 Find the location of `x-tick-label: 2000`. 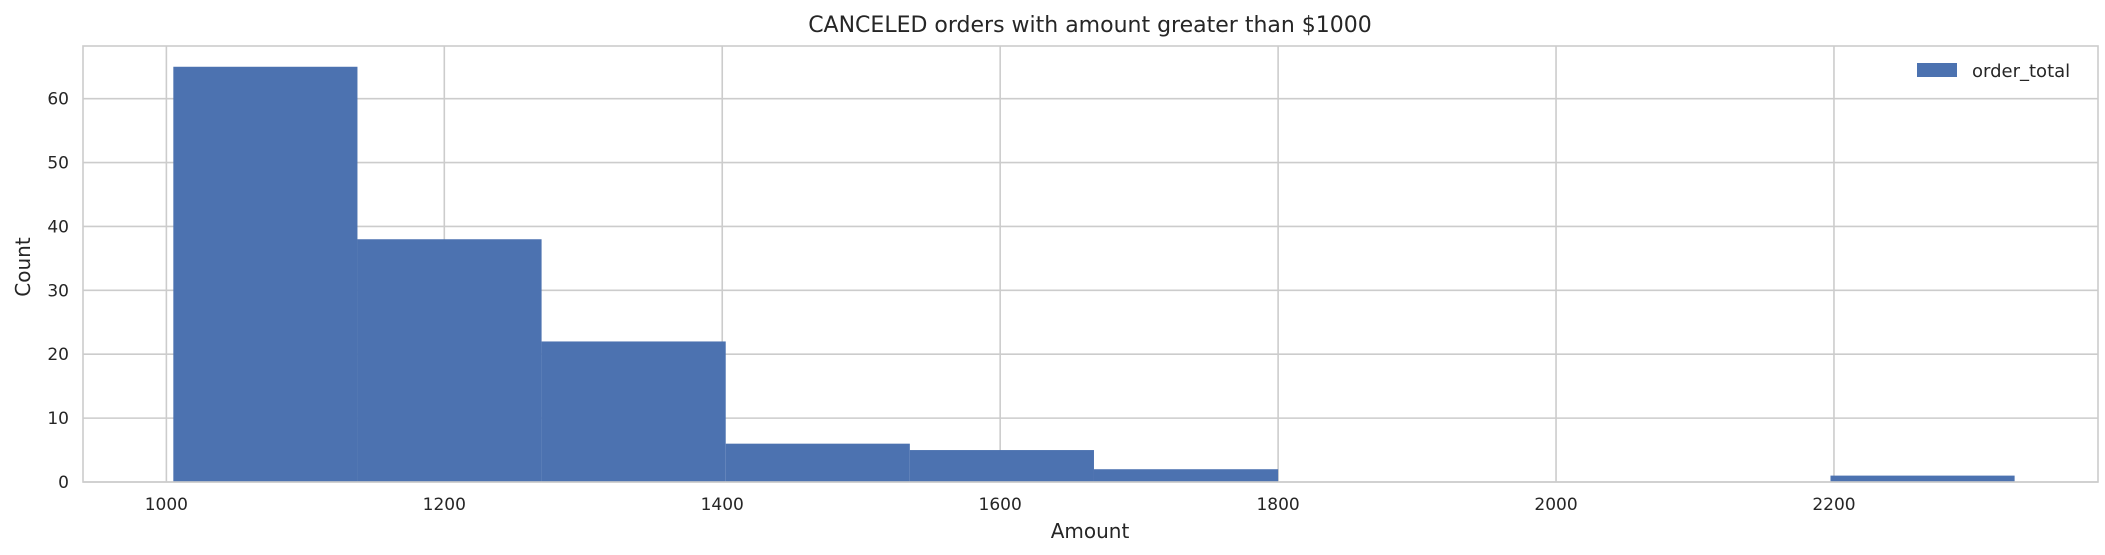

x-tick-label: 2000 is located at coordinates (1555, 505).